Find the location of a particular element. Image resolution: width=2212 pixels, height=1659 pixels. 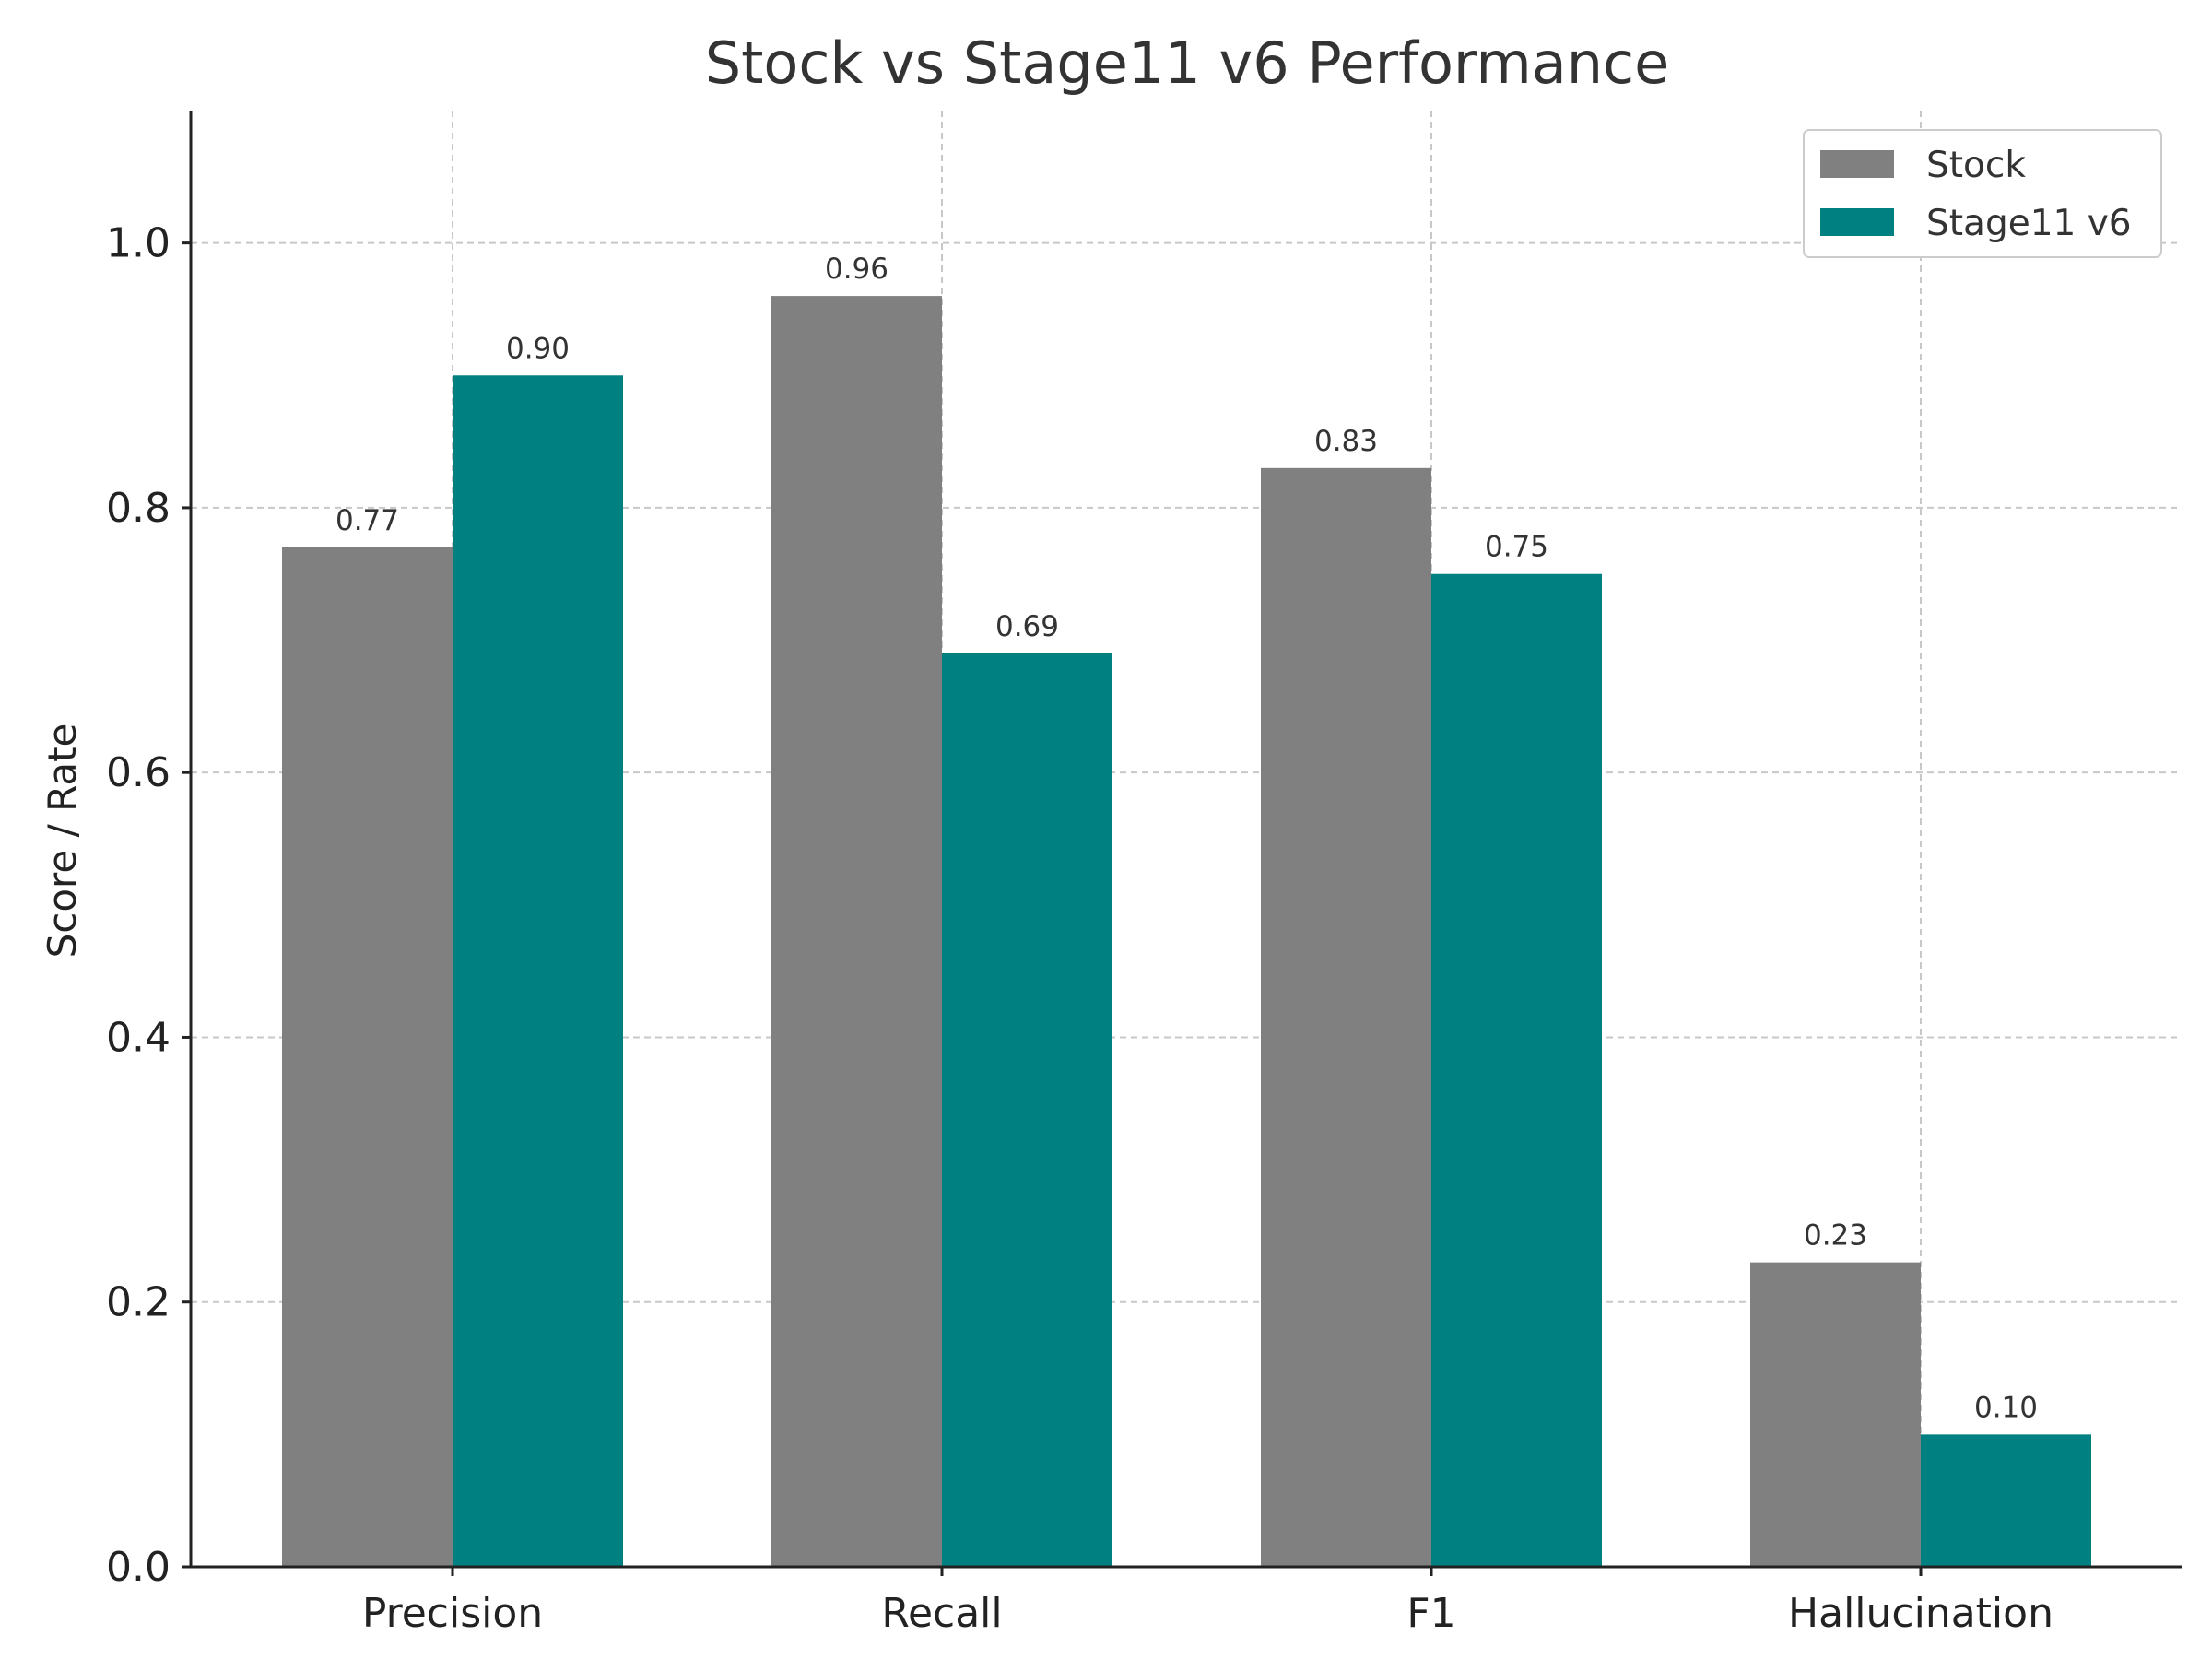

y-tick-label: 0.6 is located at coordinates (138, 772).